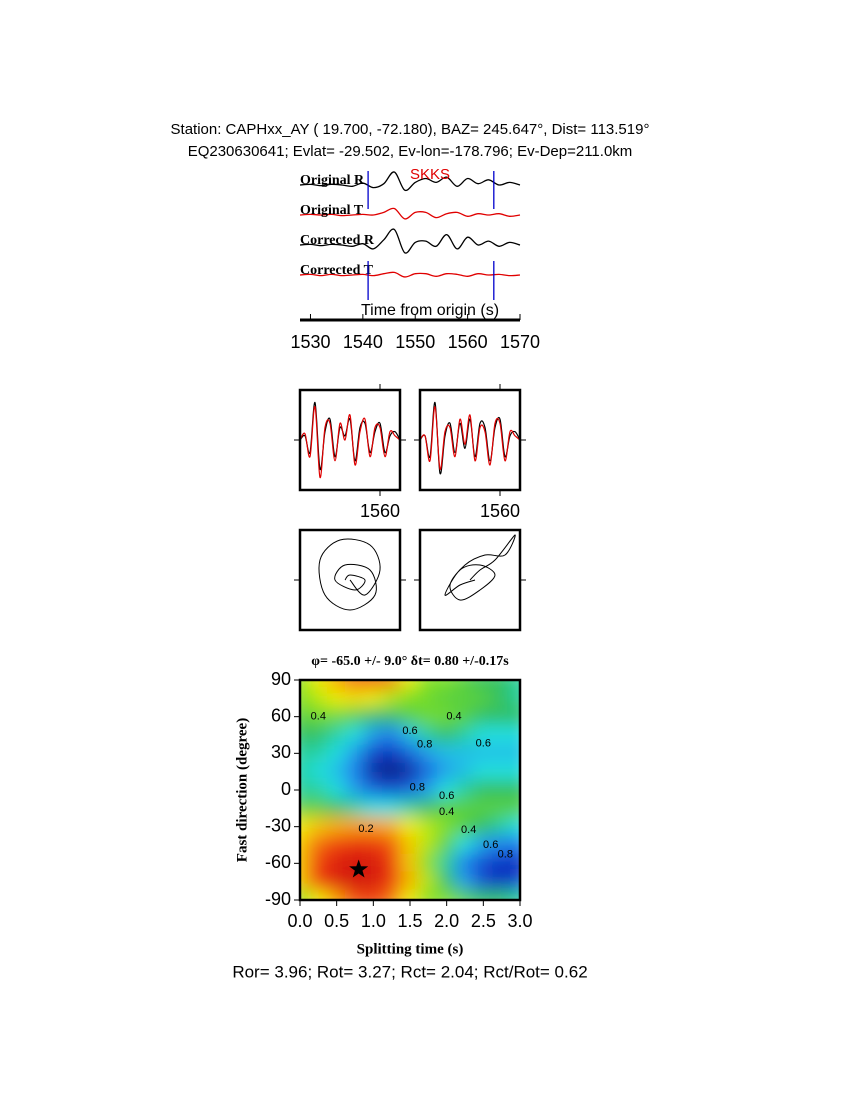 Image resolution: width=850 pixels, height=1100 pixels. What do you see at coordinates (500, 511) in the screenshot?
I see `x-tick-label: 1560` at bounding box center [500, 511].